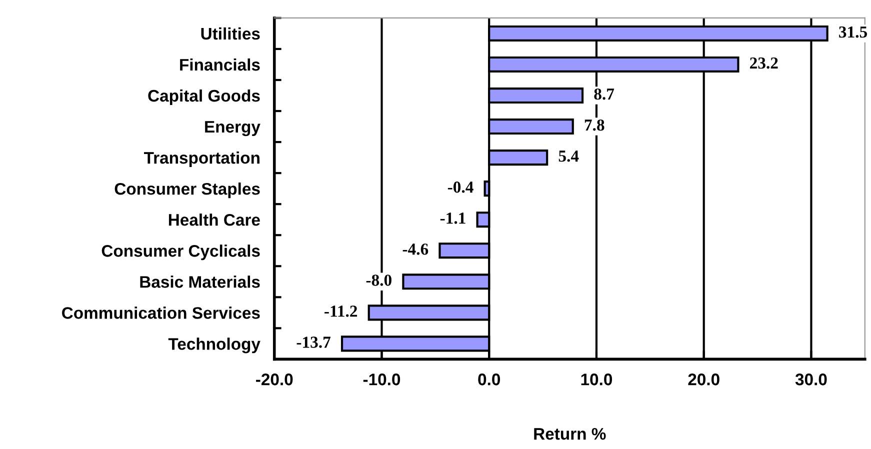 The height and width of the screenshot is (449, 871). What do you see at coordinates (230, 33) in the screenshot?
I see `y-tick-label: Utilities` at bounding box center [230, 33].